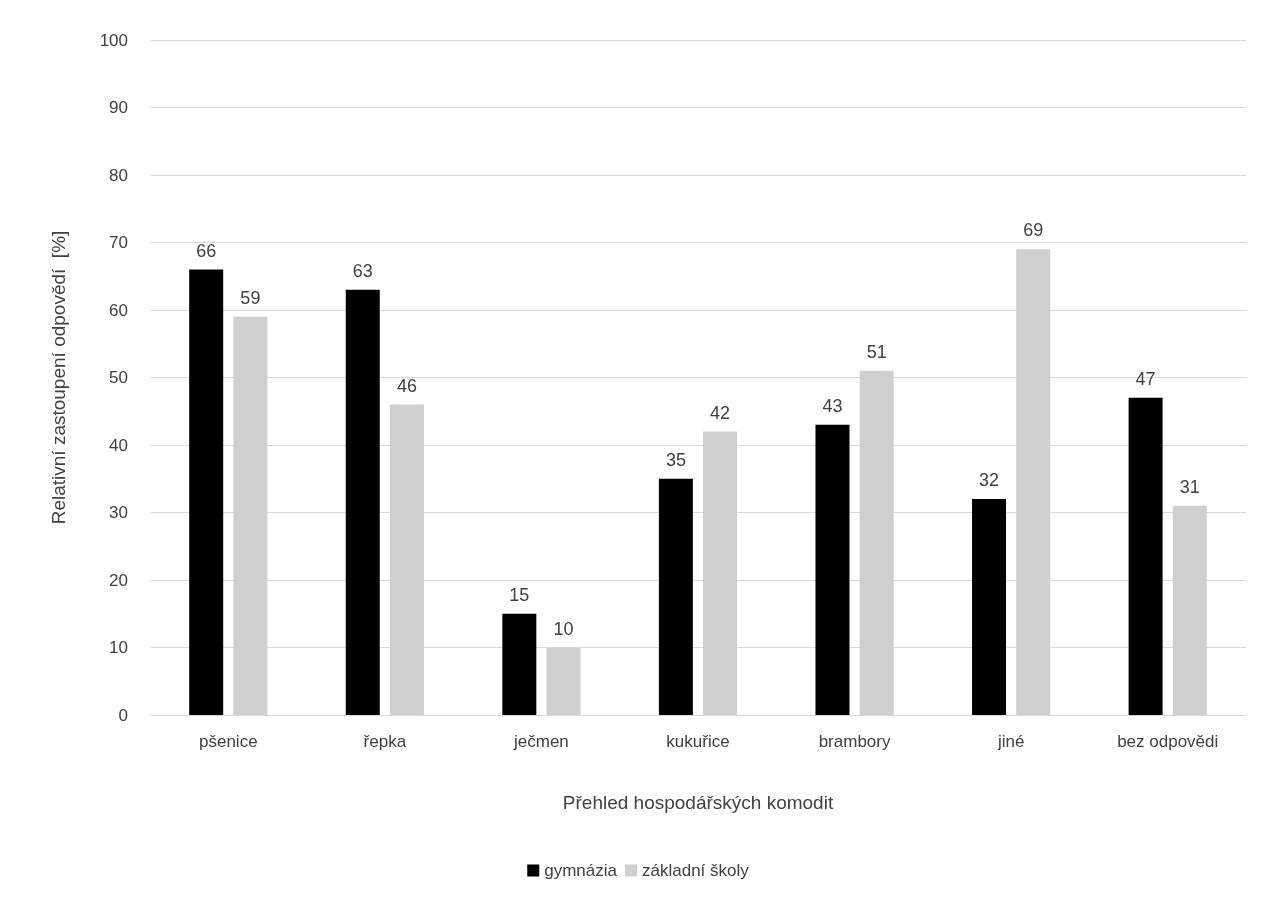 Image resolution: width=1276 pixels, height=904 pixels. Describe the element at coordinates (406, 385) in the screenshot. I see `data-label: 46` at that location.